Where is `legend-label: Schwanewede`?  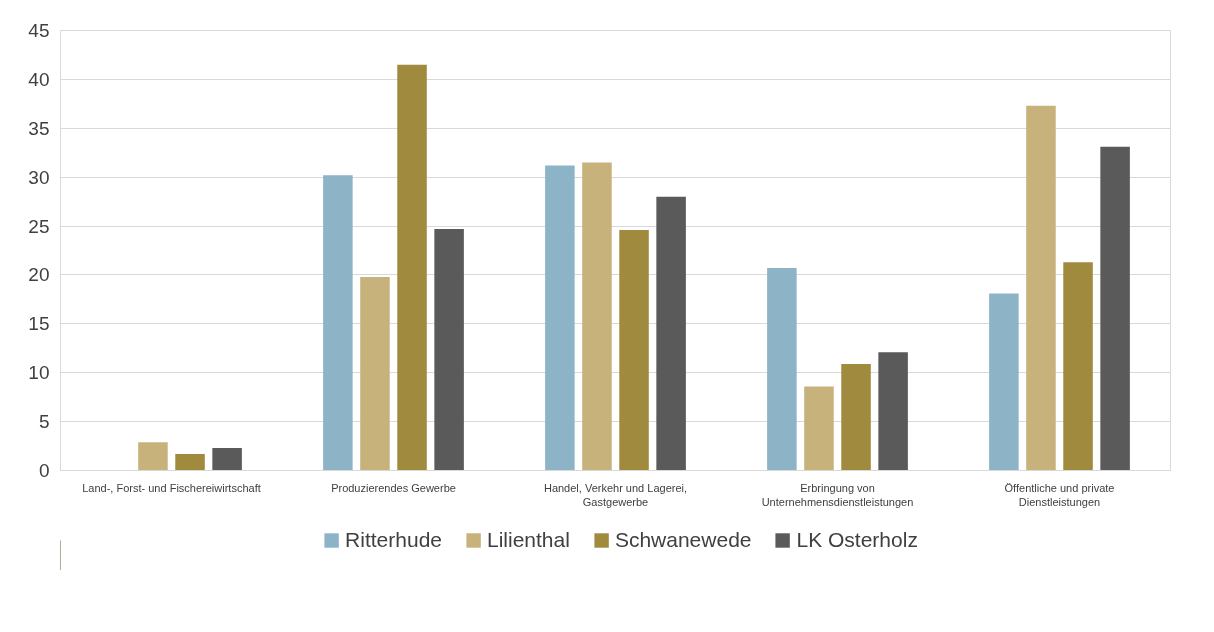 legend-label: Schwanewede is located at coordinates (683, 540).